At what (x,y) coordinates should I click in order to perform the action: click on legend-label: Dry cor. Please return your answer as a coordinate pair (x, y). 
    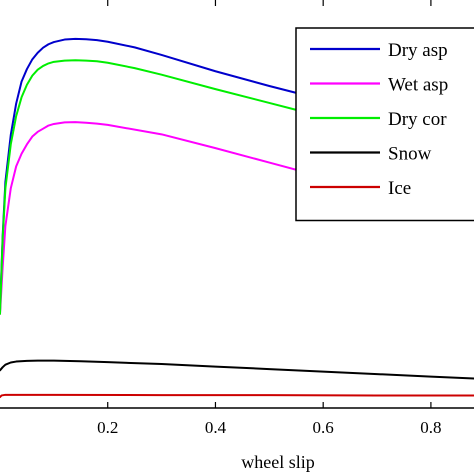
    Looking at the image, I should click on (417, 119).